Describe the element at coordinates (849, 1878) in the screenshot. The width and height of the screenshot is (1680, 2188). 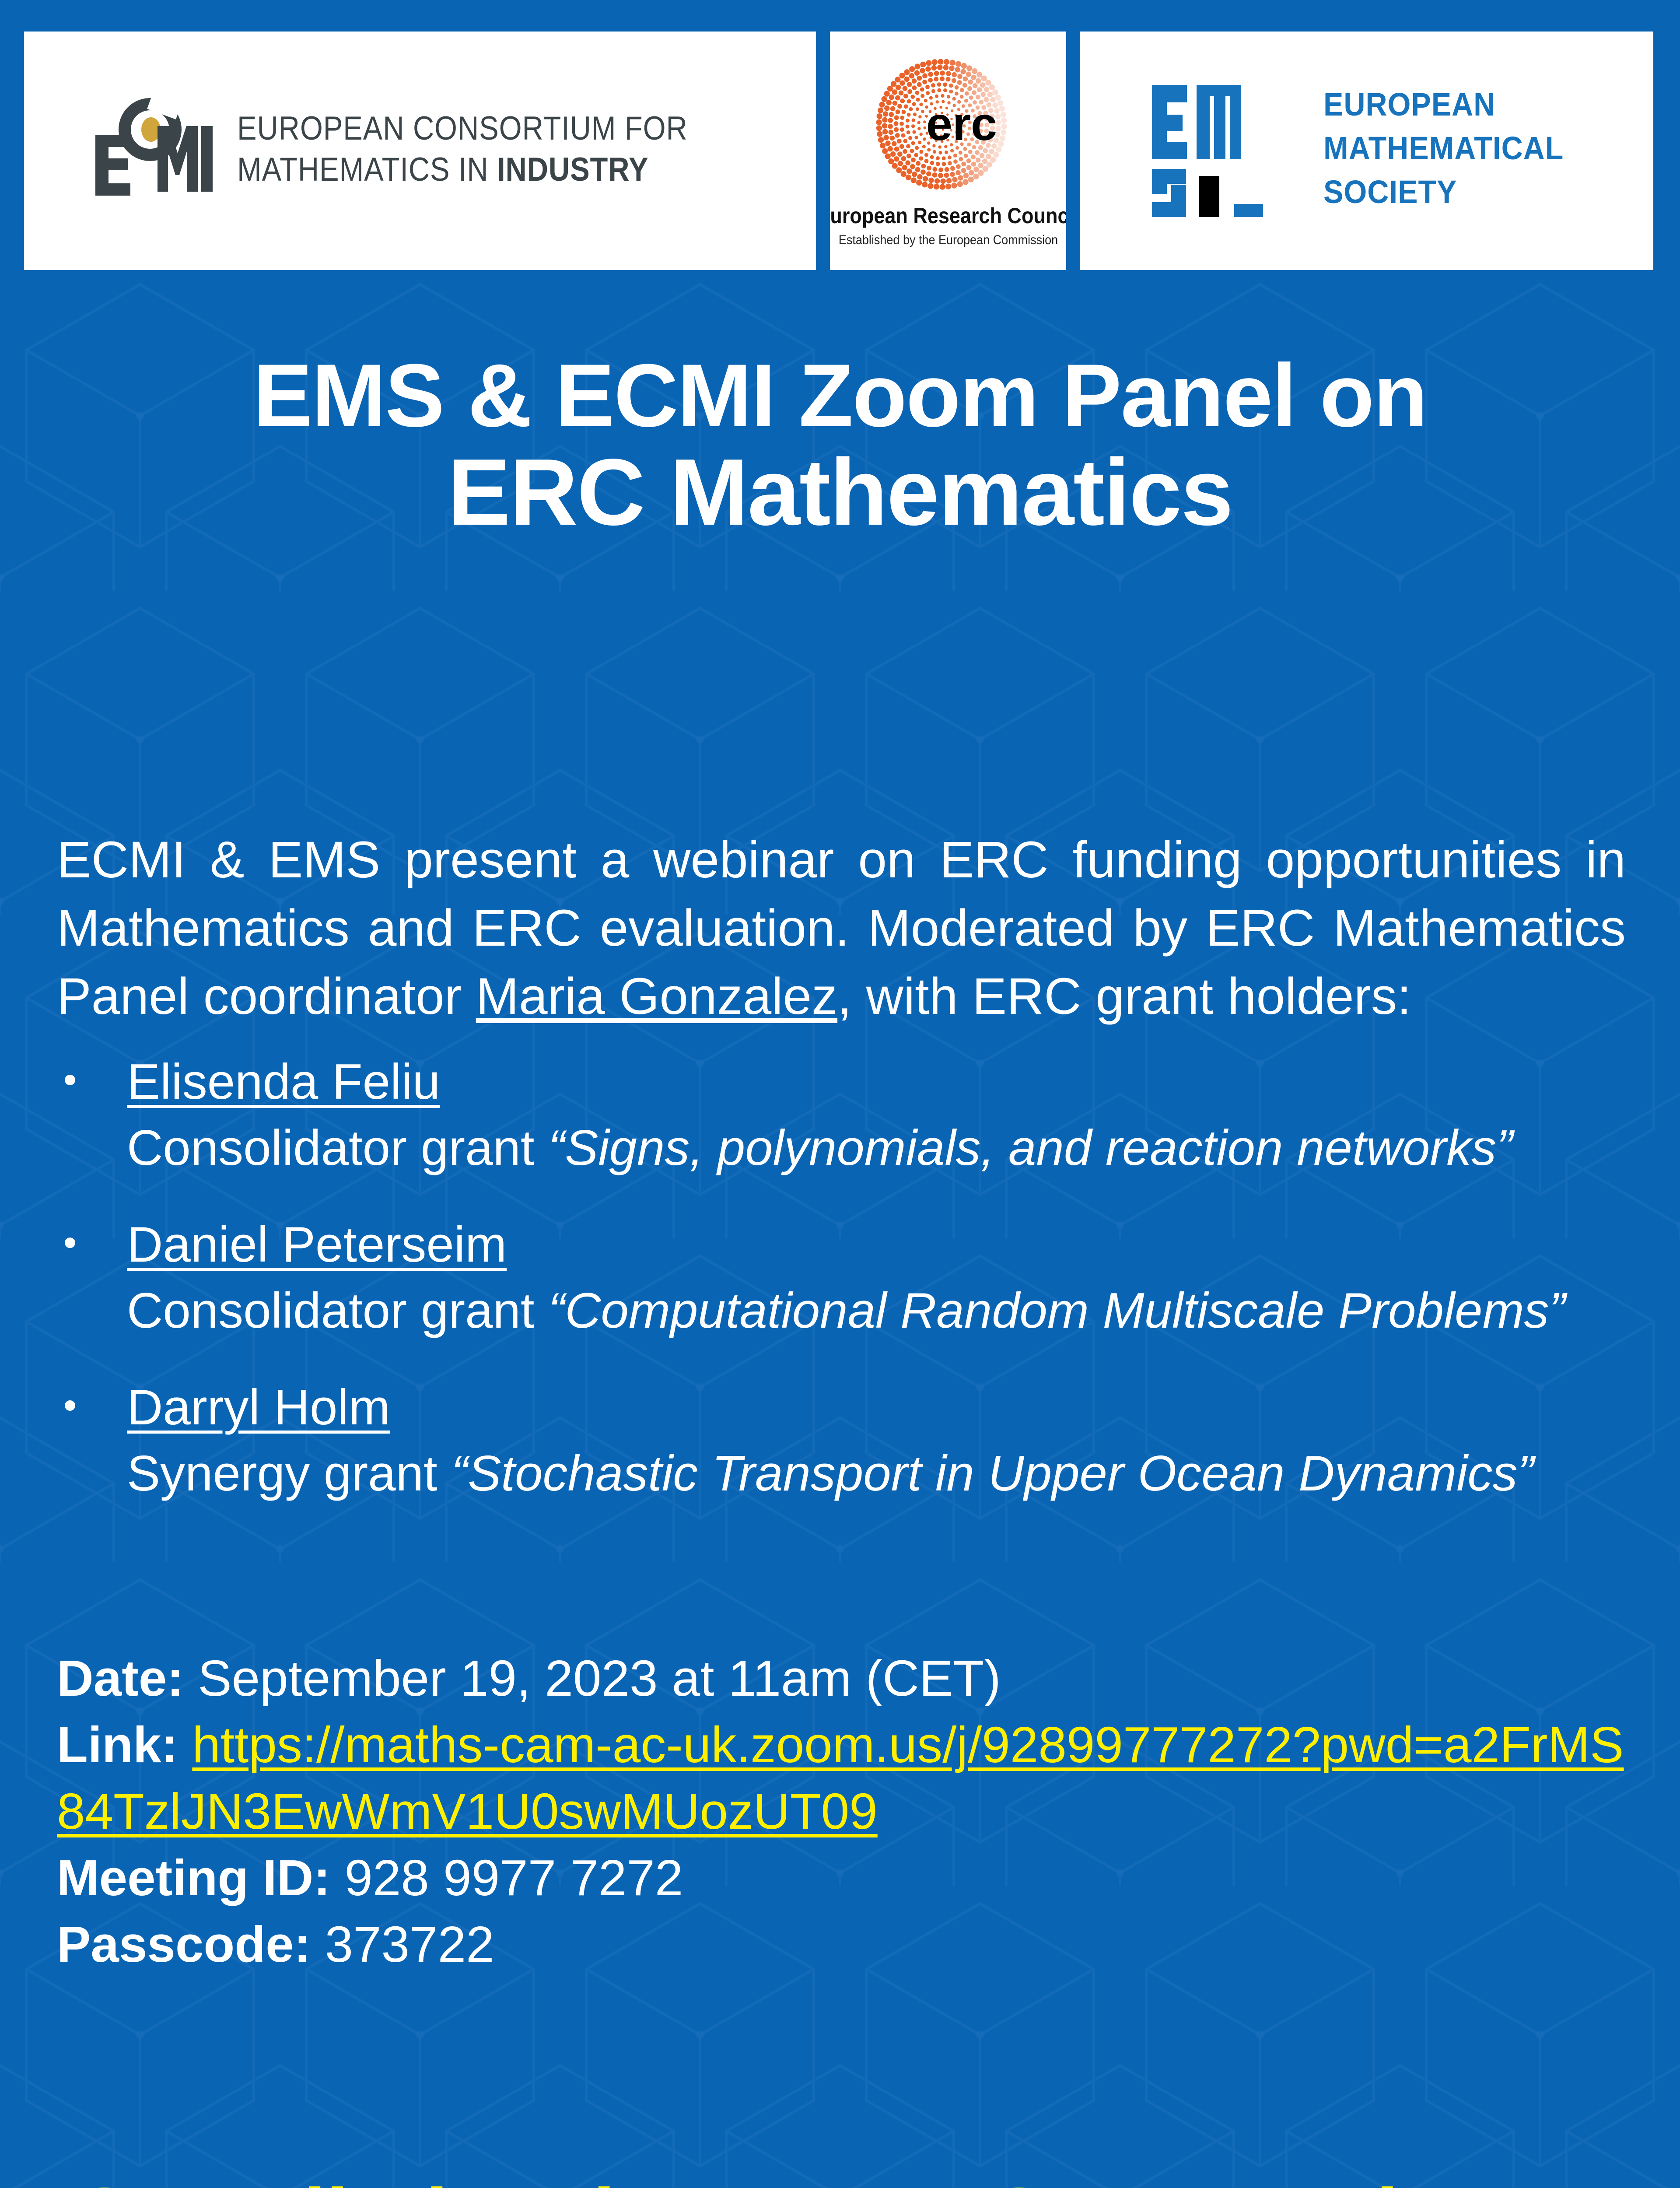
I see `detail-meeting-id: Meeting ID: 928 9977 7272` at that location.